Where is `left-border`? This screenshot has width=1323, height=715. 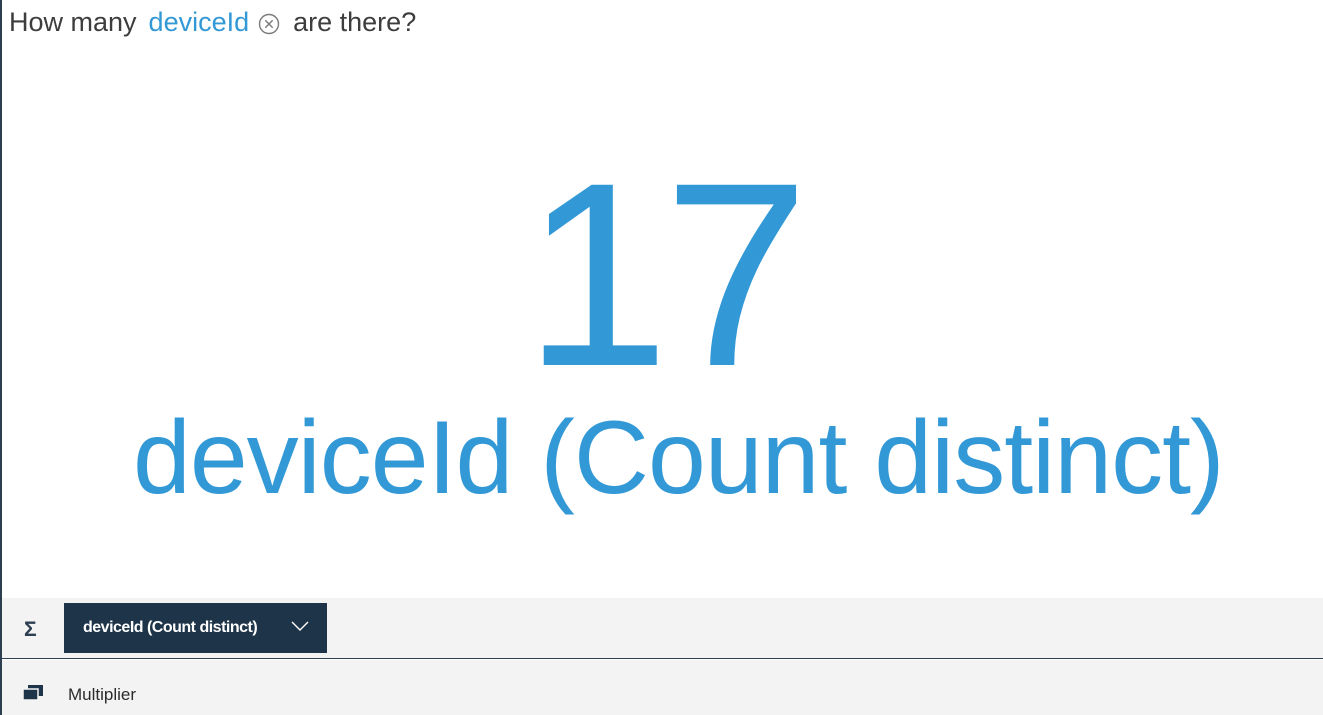
left-border is located at coordinates (1, 357).